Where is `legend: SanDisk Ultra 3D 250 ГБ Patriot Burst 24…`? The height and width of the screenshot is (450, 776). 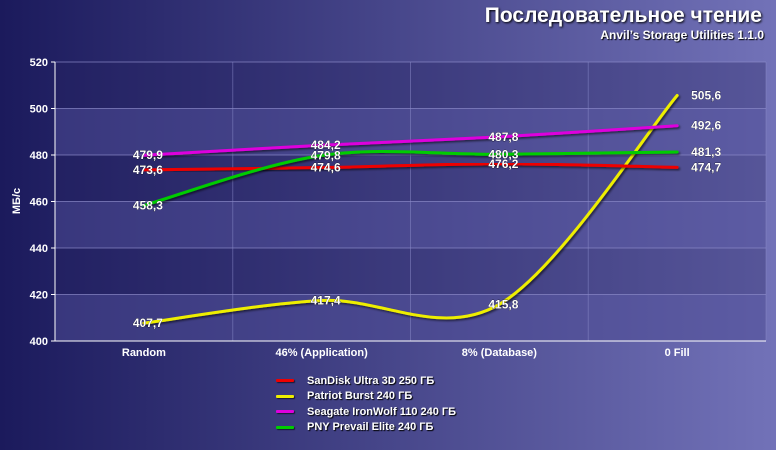 legend: SanDisk Ultra 3D 250 ГБ Patriot Burst 24… is located at coordinates (366, 404).